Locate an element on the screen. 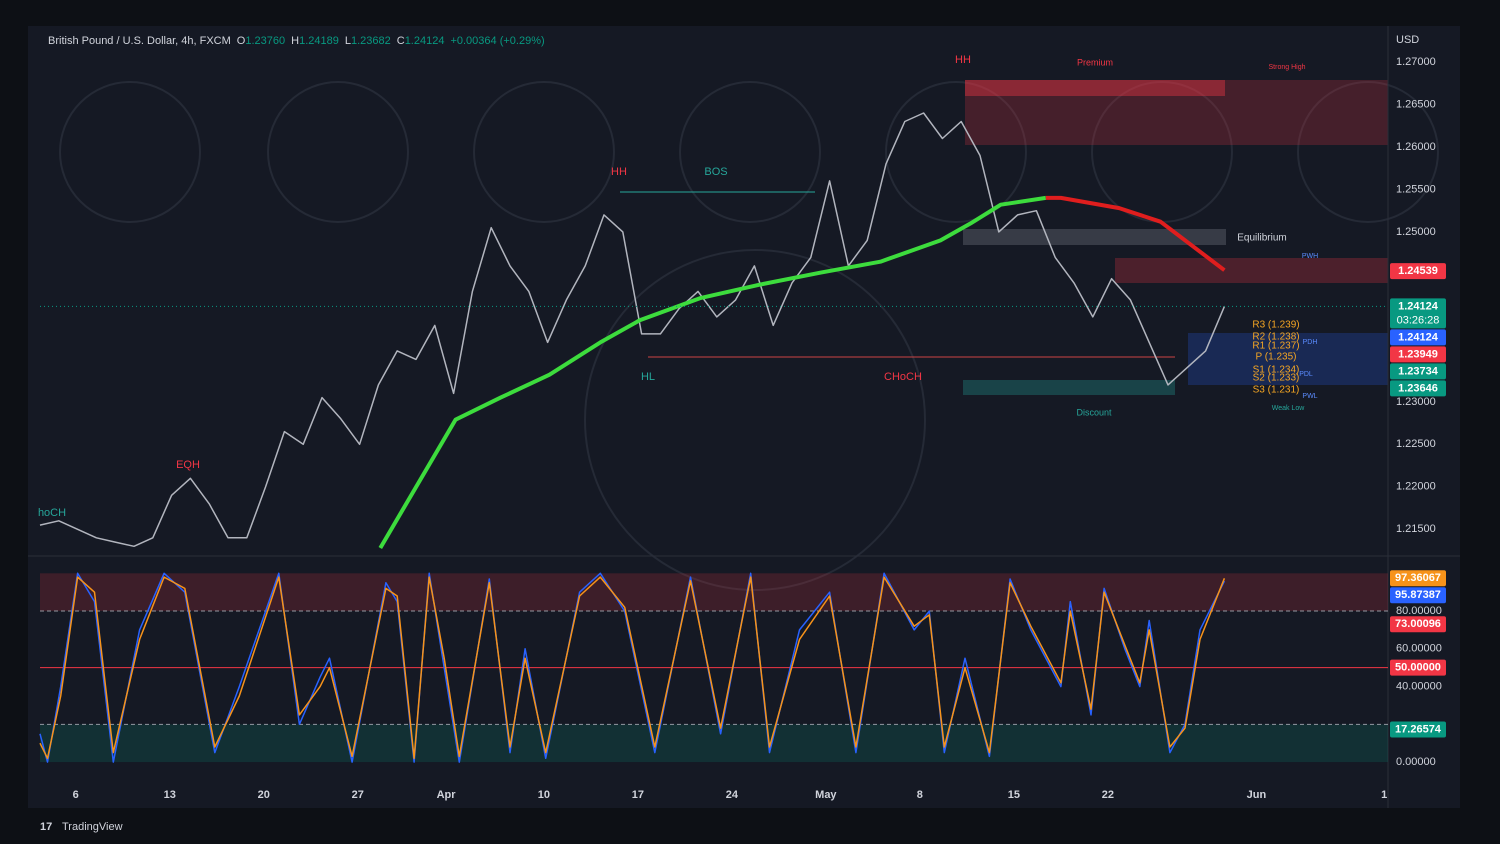 The width and height of the screenshot is (1500, 844). x-tick-label: Apr is located at coordinates (447, 795).